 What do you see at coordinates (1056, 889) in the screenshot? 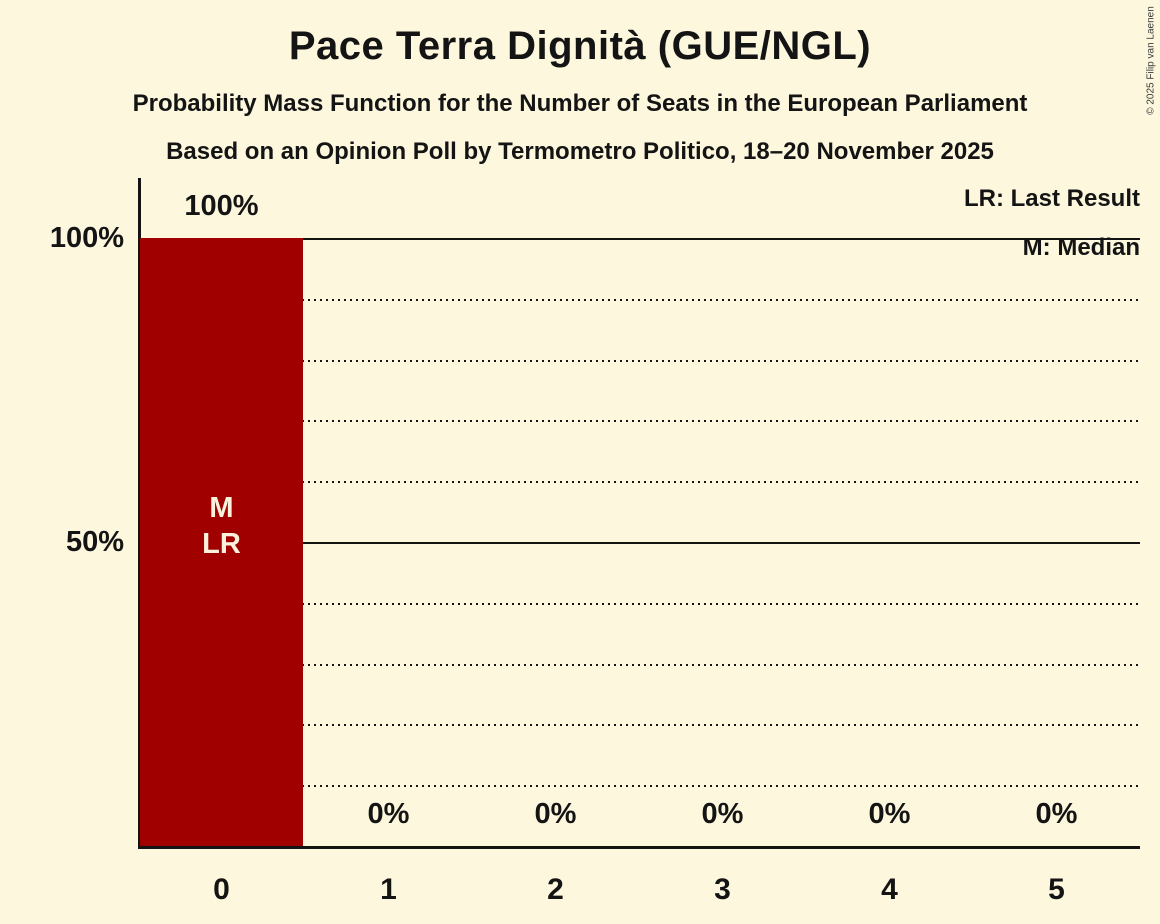
I see `x-axis-label-5: 5` at bounding box center [1056, 889].